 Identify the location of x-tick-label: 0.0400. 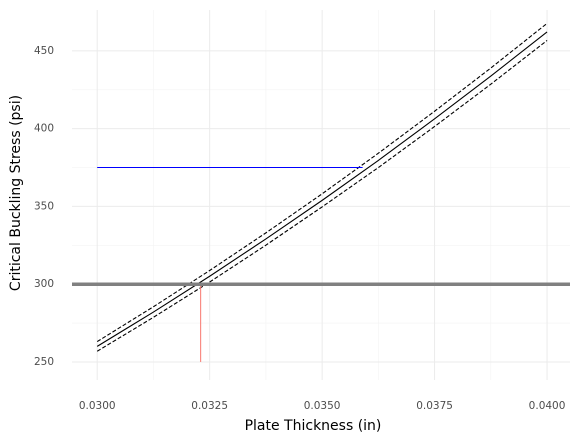
(547, 406).